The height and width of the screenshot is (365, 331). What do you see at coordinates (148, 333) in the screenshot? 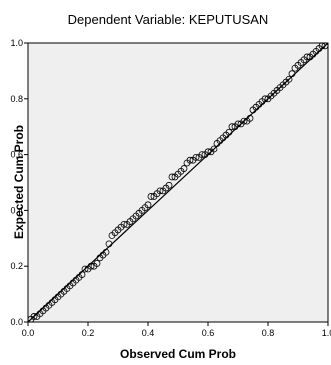
I see `x-tick-label: 0.4` at bounding box center [148, 333].